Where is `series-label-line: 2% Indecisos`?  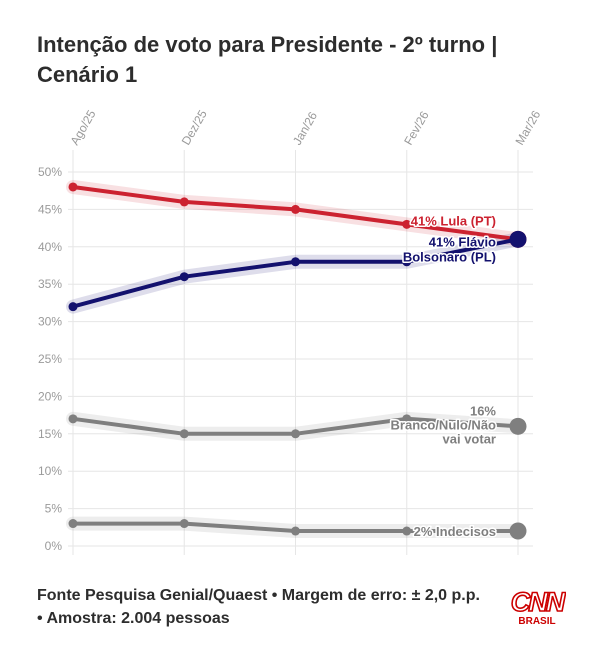
series-label-line: 2% Indecisos is located at coordinates (455, 531).